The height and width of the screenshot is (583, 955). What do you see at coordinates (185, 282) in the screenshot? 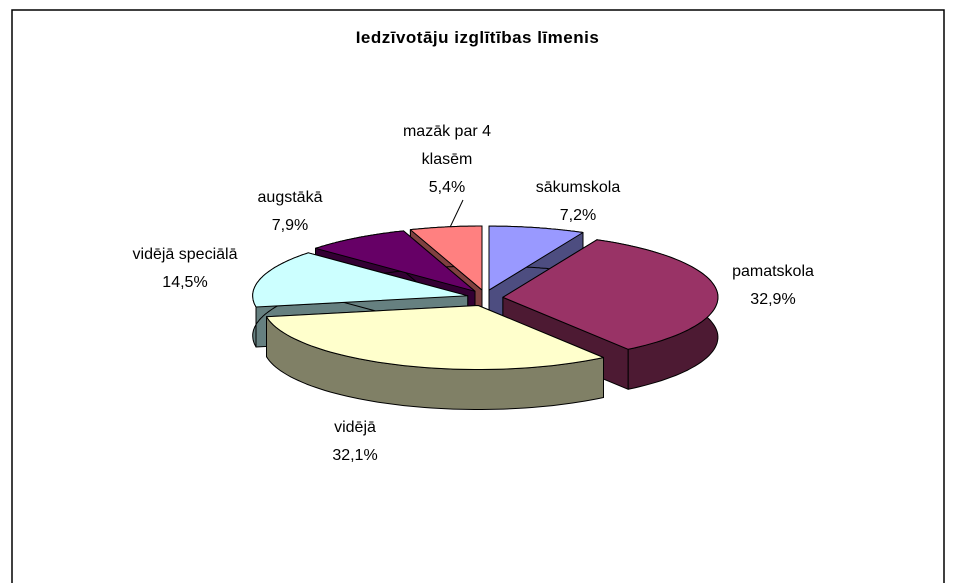
I see `value-label: 14,5%` at bounding box center [185, 282].